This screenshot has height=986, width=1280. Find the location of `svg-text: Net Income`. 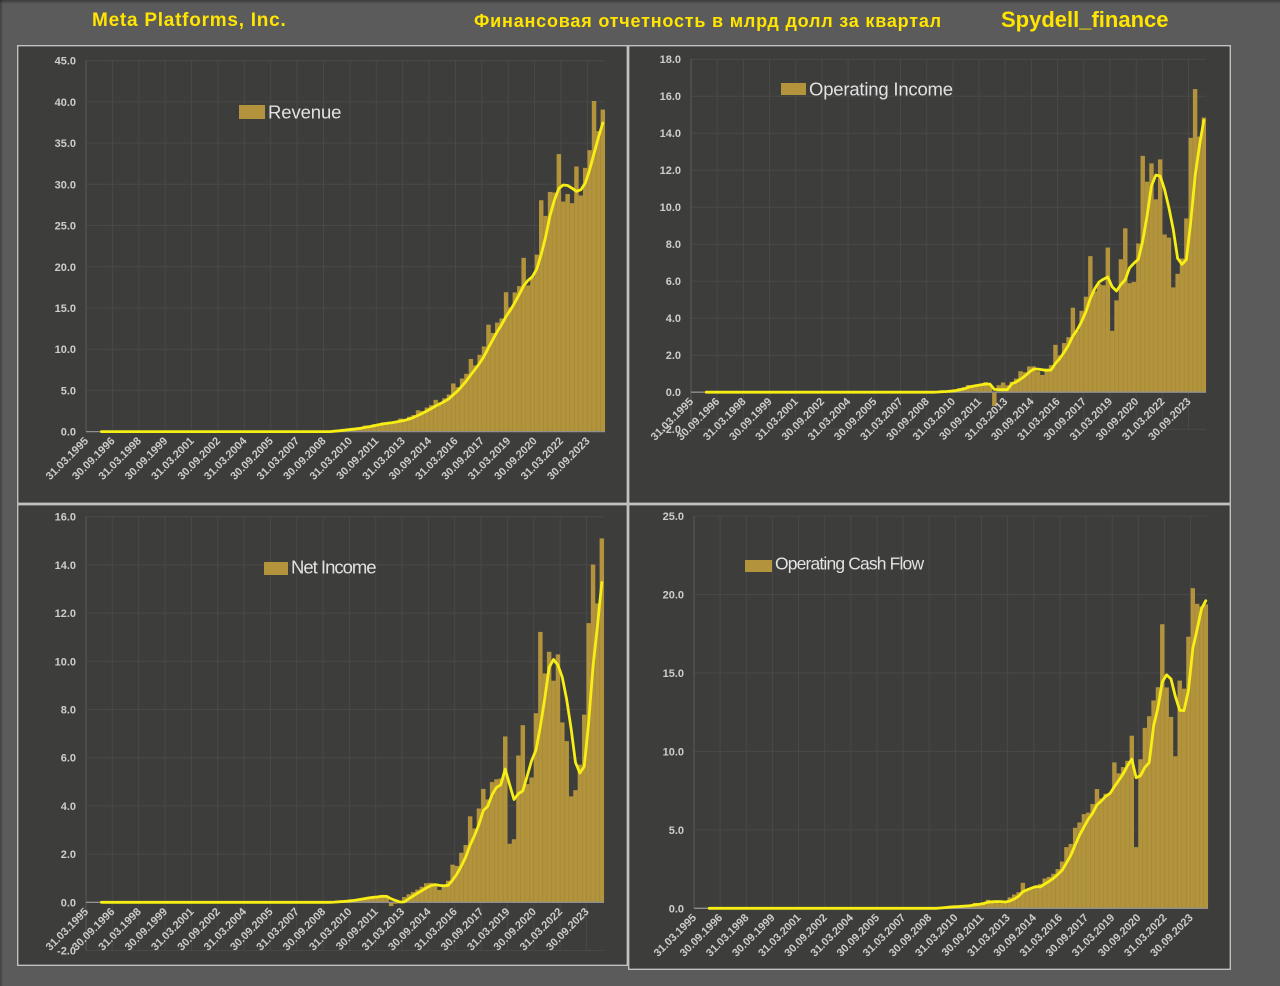

svg-text: Net Income is located at coordinates (333, 567).